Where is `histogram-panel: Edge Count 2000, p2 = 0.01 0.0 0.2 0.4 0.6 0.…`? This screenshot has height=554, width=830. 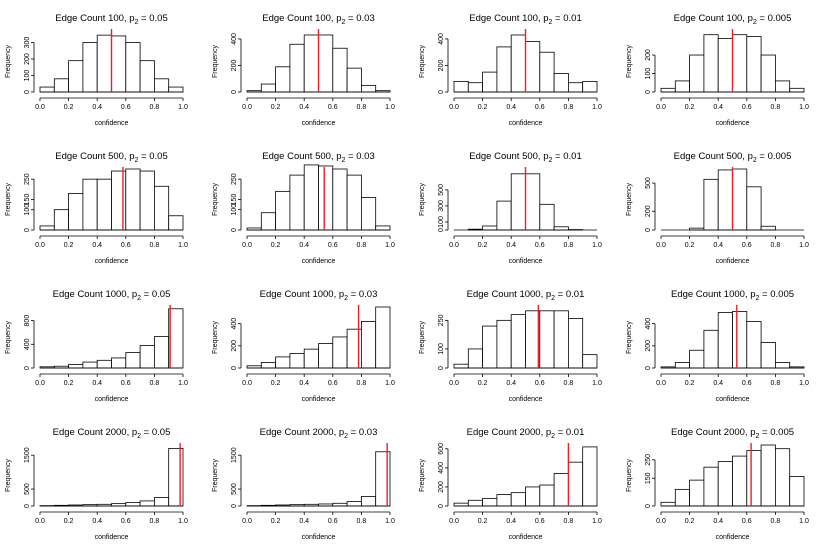 histogram-panel: Edge Count 2000, p2 = 0.01 0.0 0.2 0.4 0.6 0.… is located at coordinates (517, 483).